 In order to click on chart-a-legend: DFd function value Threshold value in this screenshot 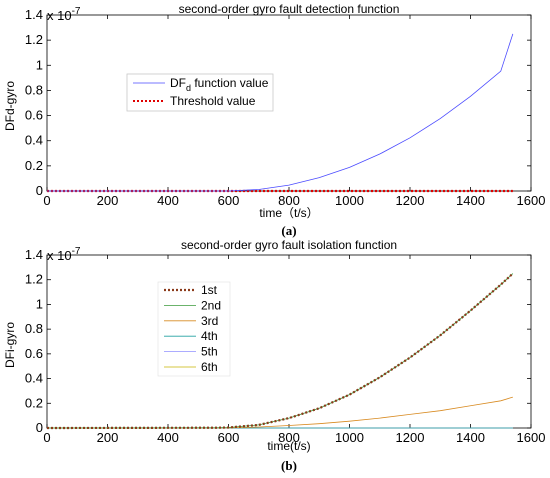, I will do `click(200, 92)`.